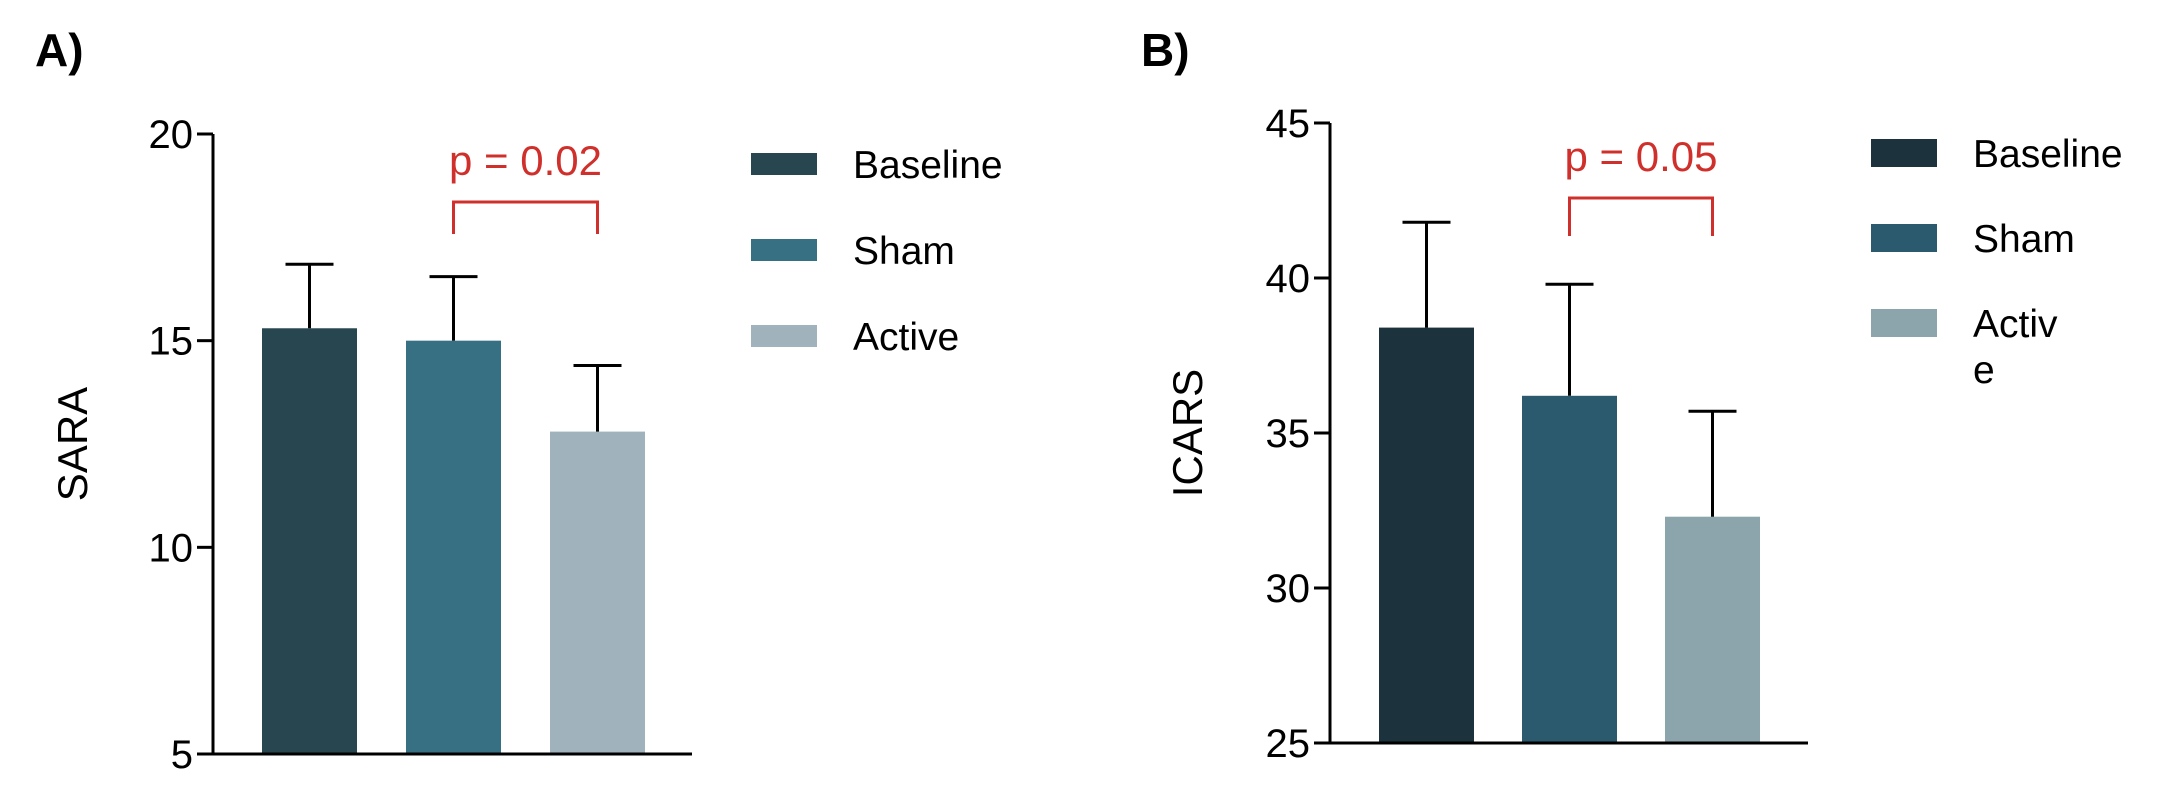 The width and height of the screenshot is (2159, 788). Describe the element at coordinates (182, 755) in the screenshot. I see `y-tick-label: 5` at that location.